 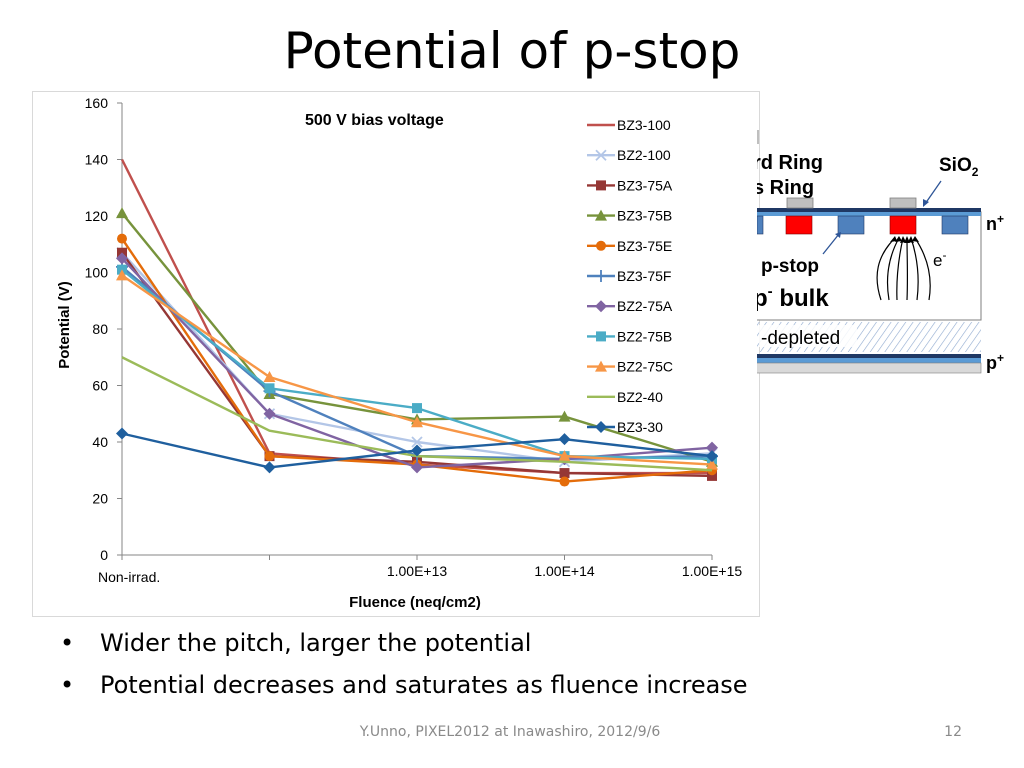 I want to click on legend-label: BZ2-100, so click(x=644, y=155).